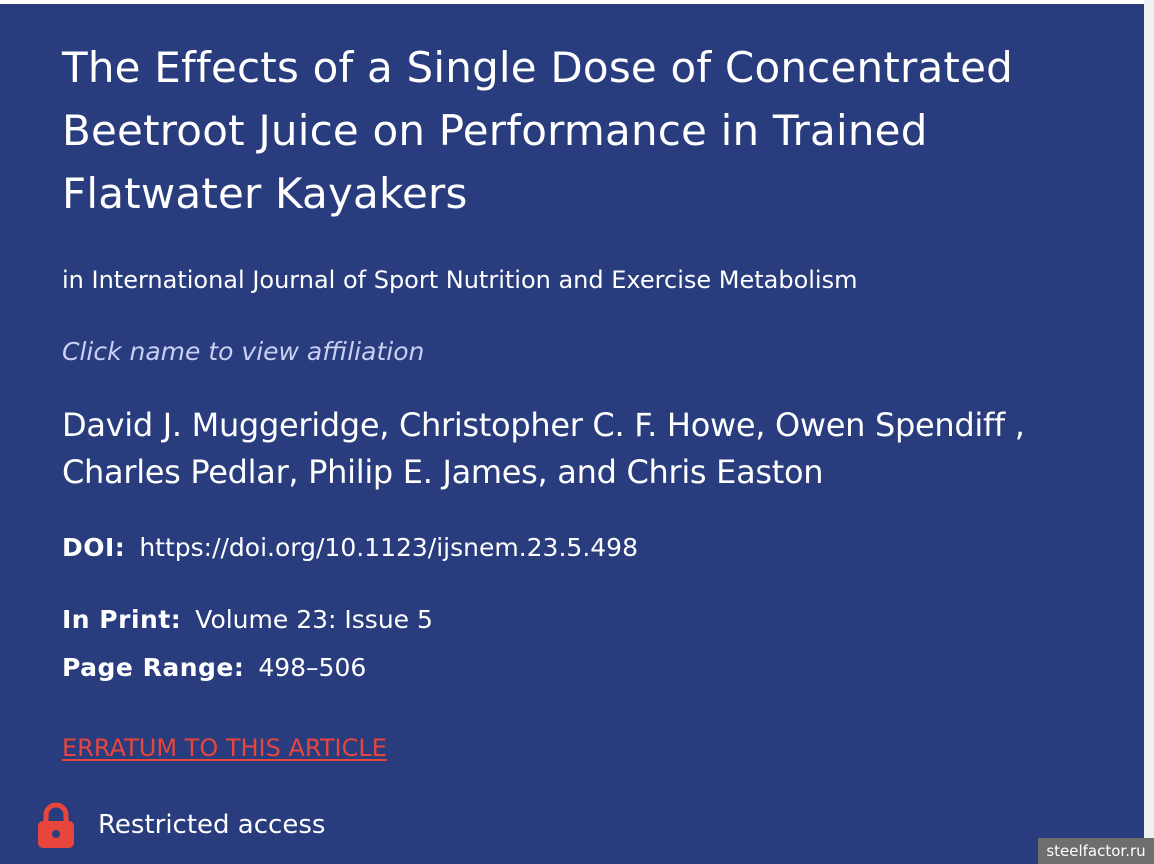 The image size is (1154, 864). What do you see at coordinates (94, 547) in the screenshot?
I see `doi-label: DOI:` at bounding box center [94, 547].